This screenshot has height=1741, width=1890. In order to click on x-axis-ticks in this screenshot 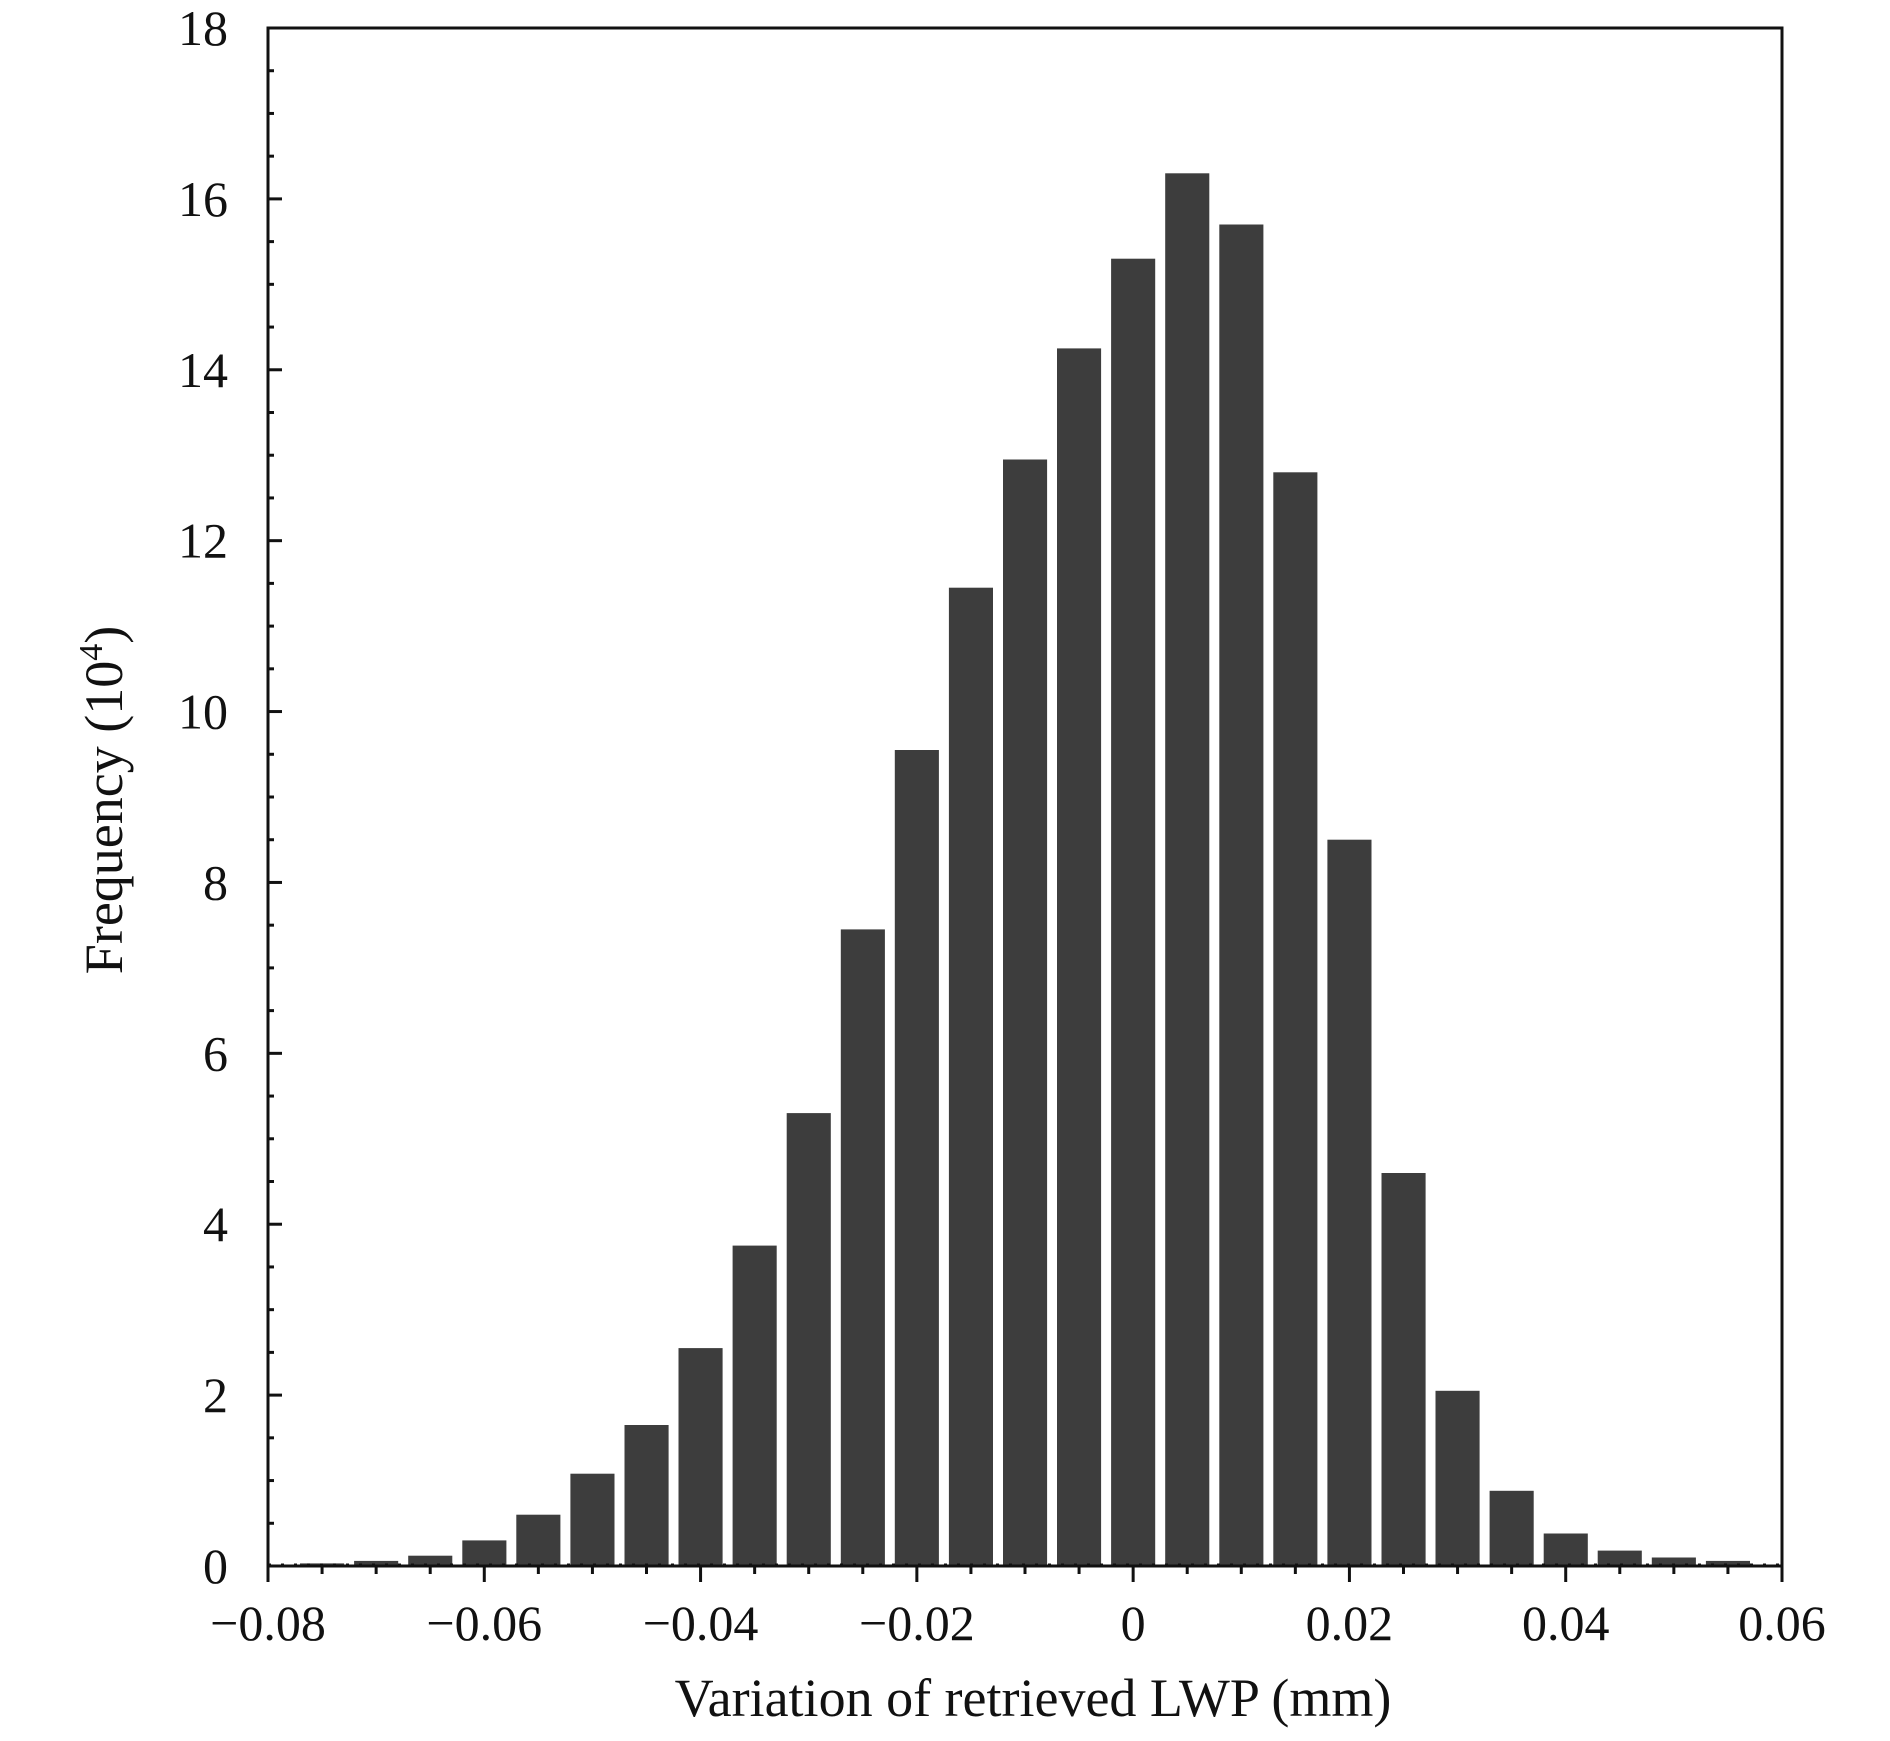, I will do `click(1025, 1574)`.